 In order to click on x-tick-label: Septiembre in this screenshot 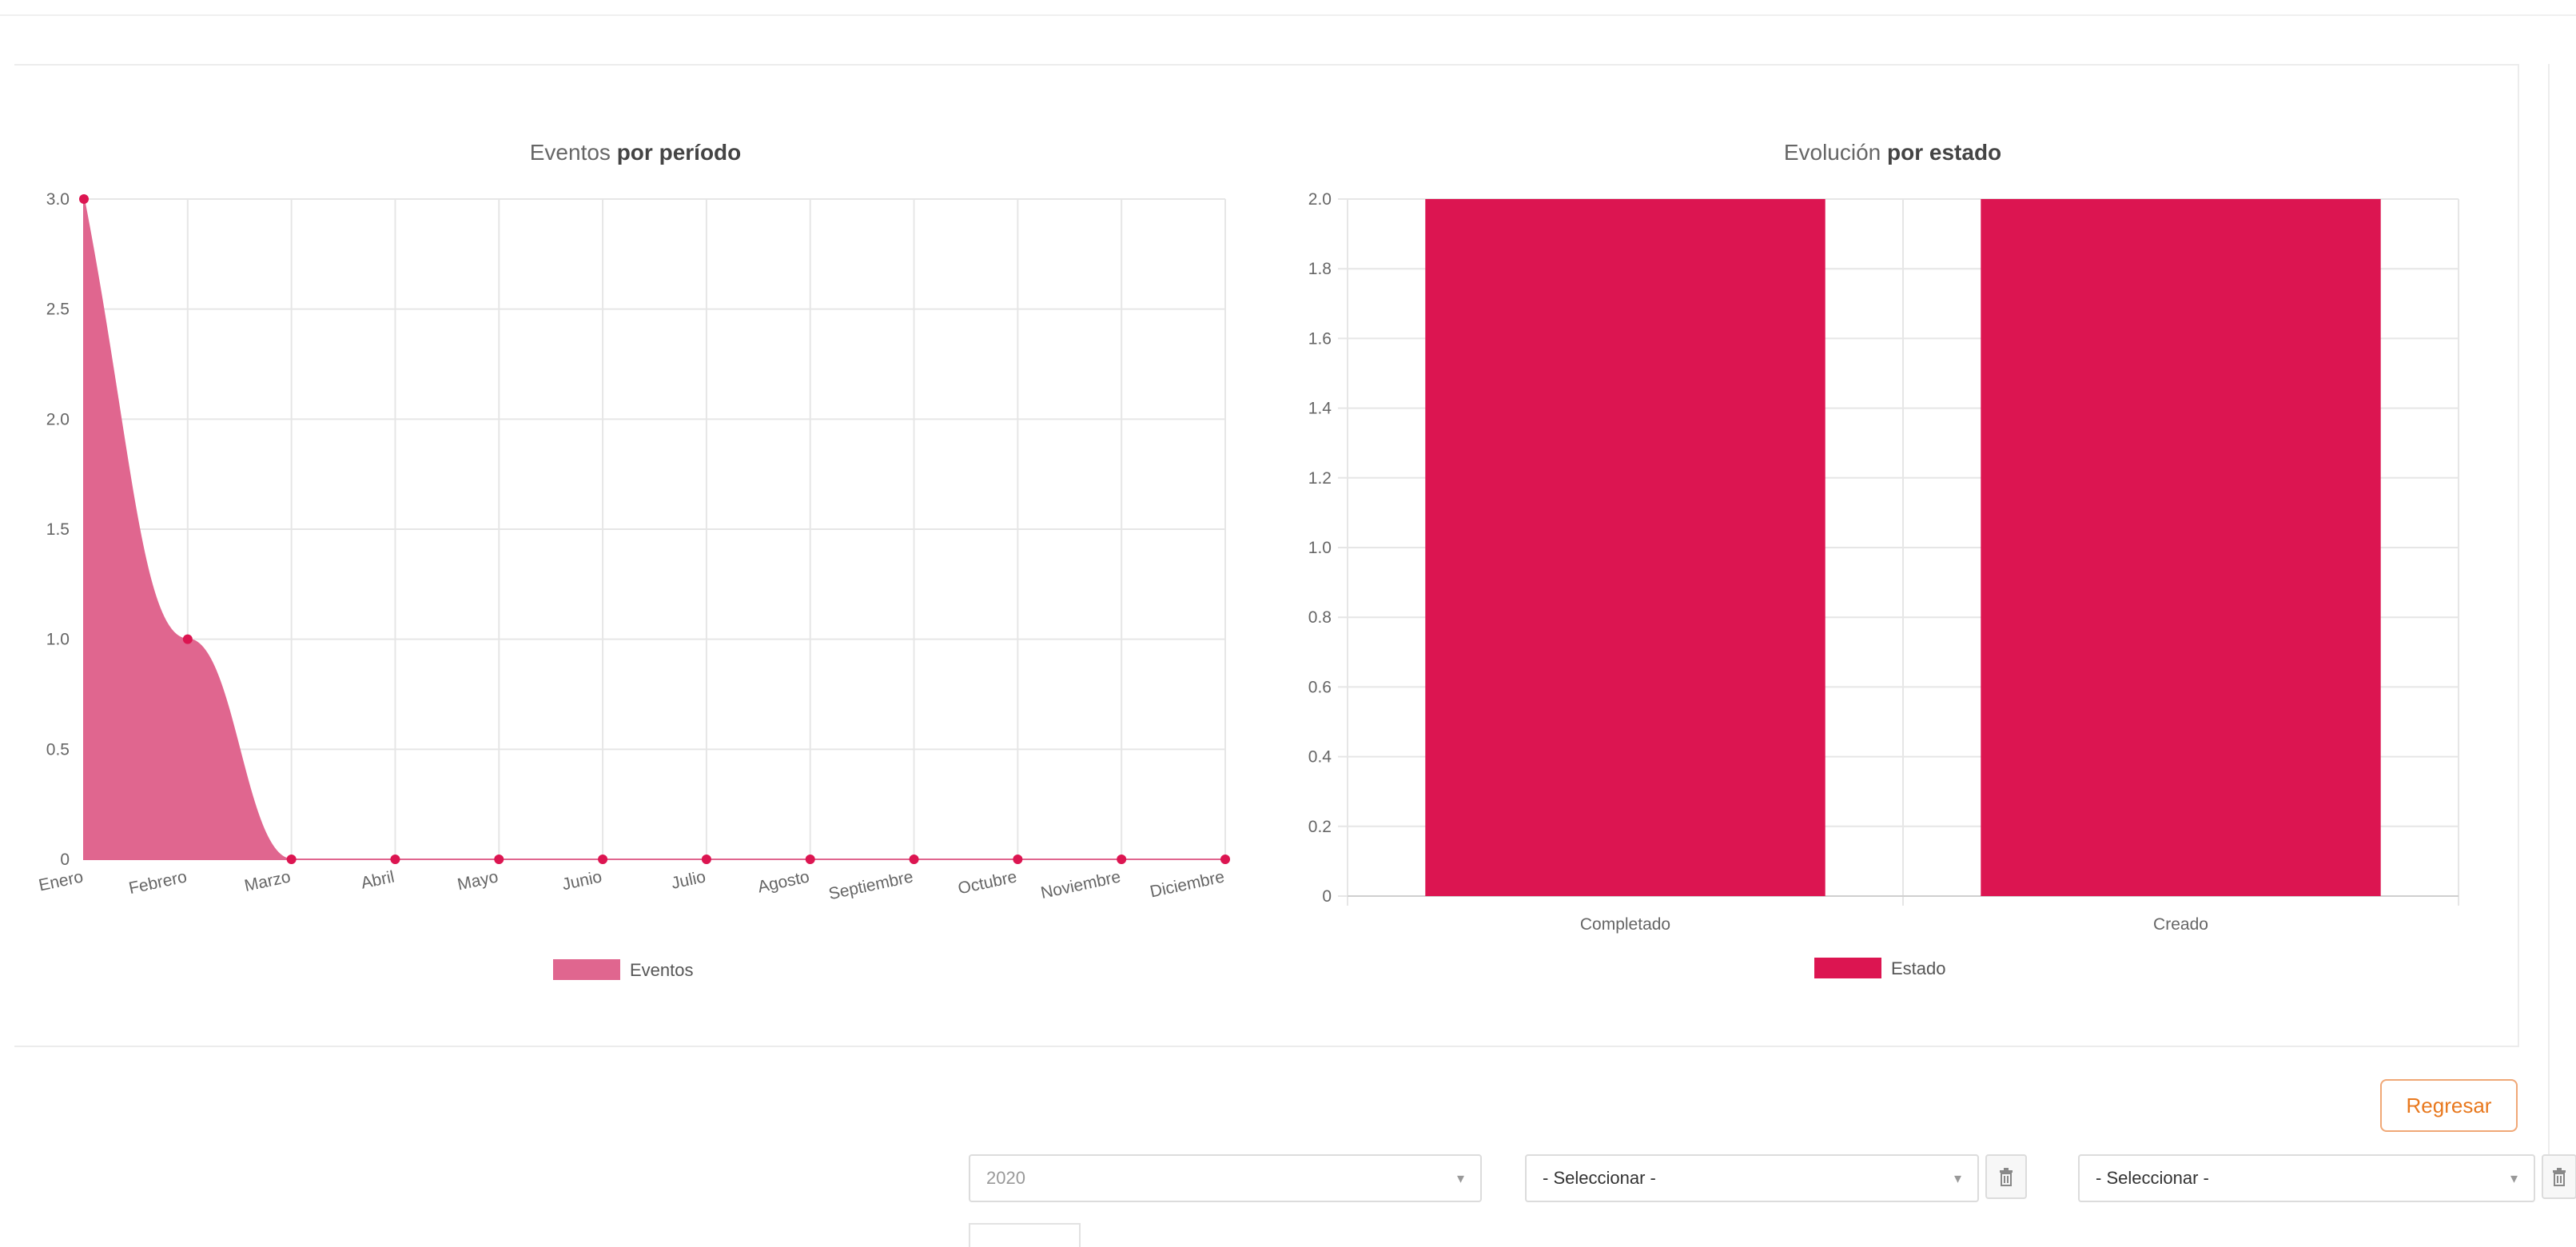, I will do `click(871, 885)`.